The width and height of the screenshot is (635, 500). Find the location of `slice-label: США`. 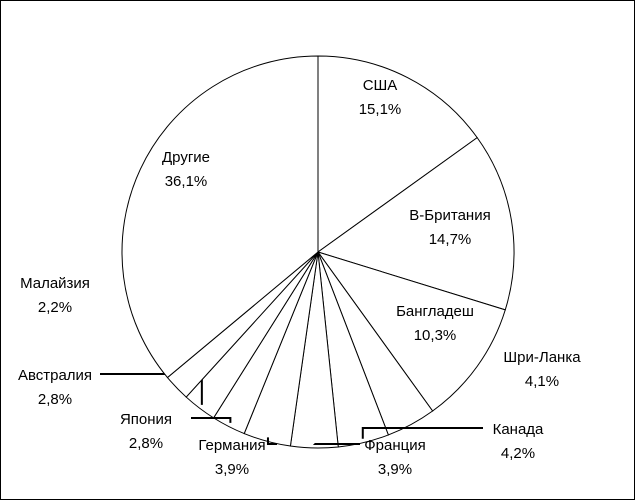

slice-label: США is located at coordinates (380, 85).